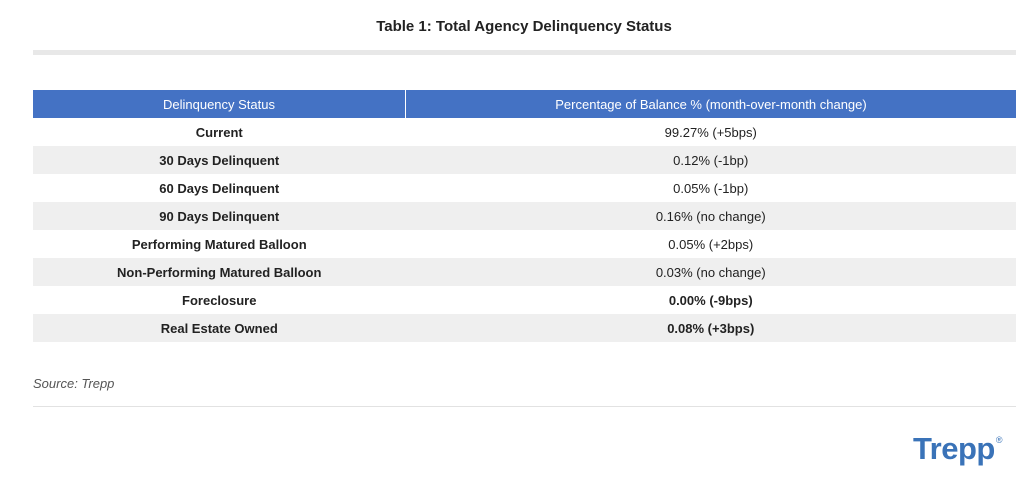 This screenshot has width=1024, height=480. I want to click on table-row: 60 Days Delinquent 0.05% (-1bp), so click(524, 188).